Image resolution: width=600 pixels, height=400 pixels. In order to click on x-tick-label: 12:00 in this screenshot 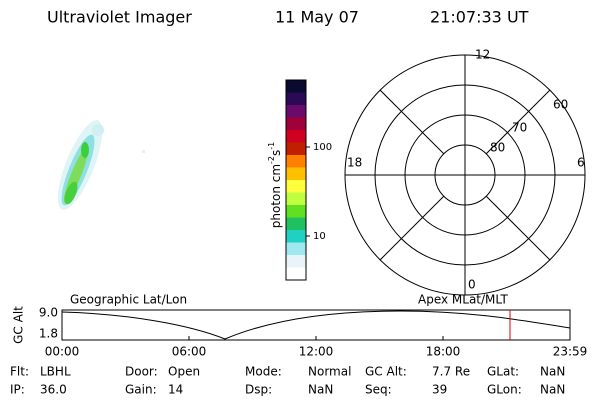, I will do `click(316, 352)`.